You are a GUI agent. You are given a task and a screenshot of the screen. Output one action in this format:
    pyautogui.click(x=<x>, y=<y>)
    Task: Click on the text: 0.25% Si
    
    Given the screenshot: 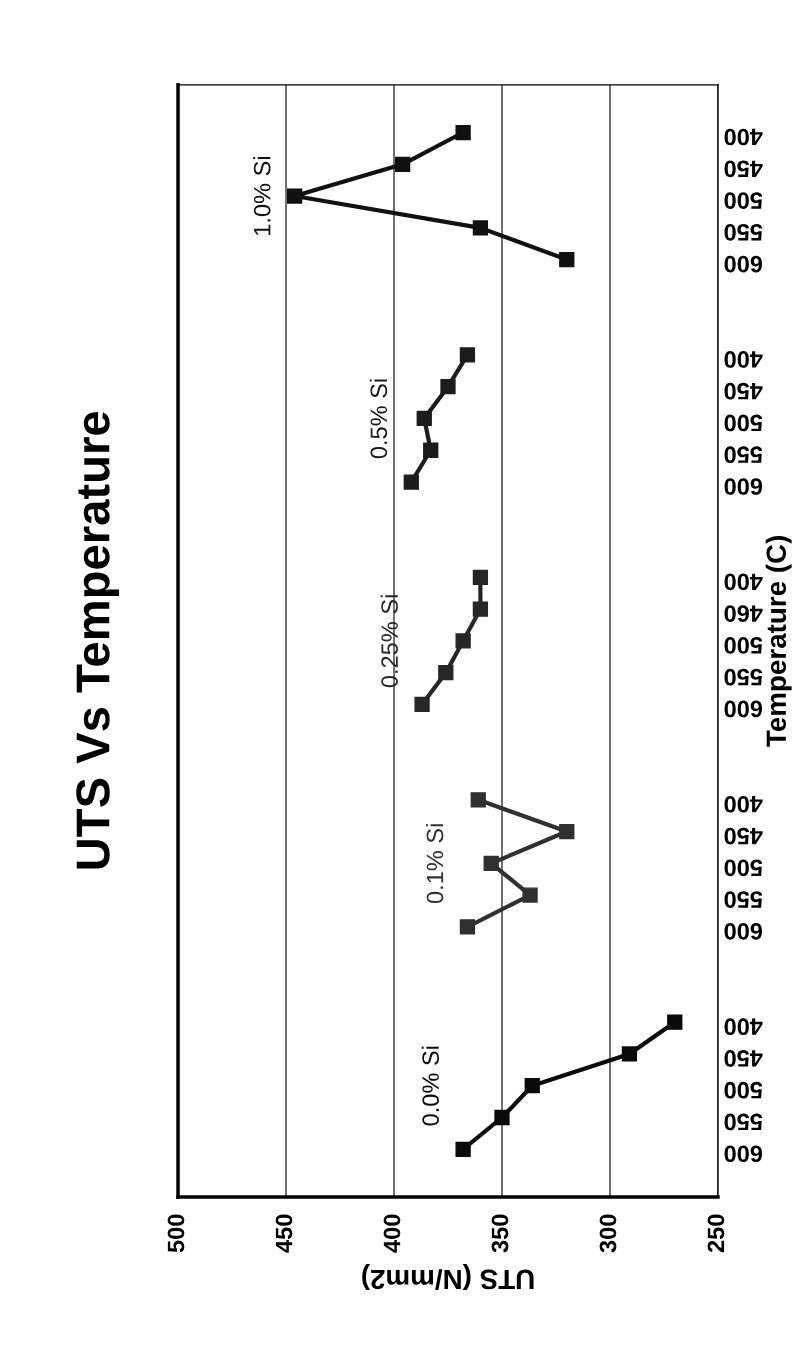 What is the action you would take?
    pyautogui.click(x=389, y=641)
    